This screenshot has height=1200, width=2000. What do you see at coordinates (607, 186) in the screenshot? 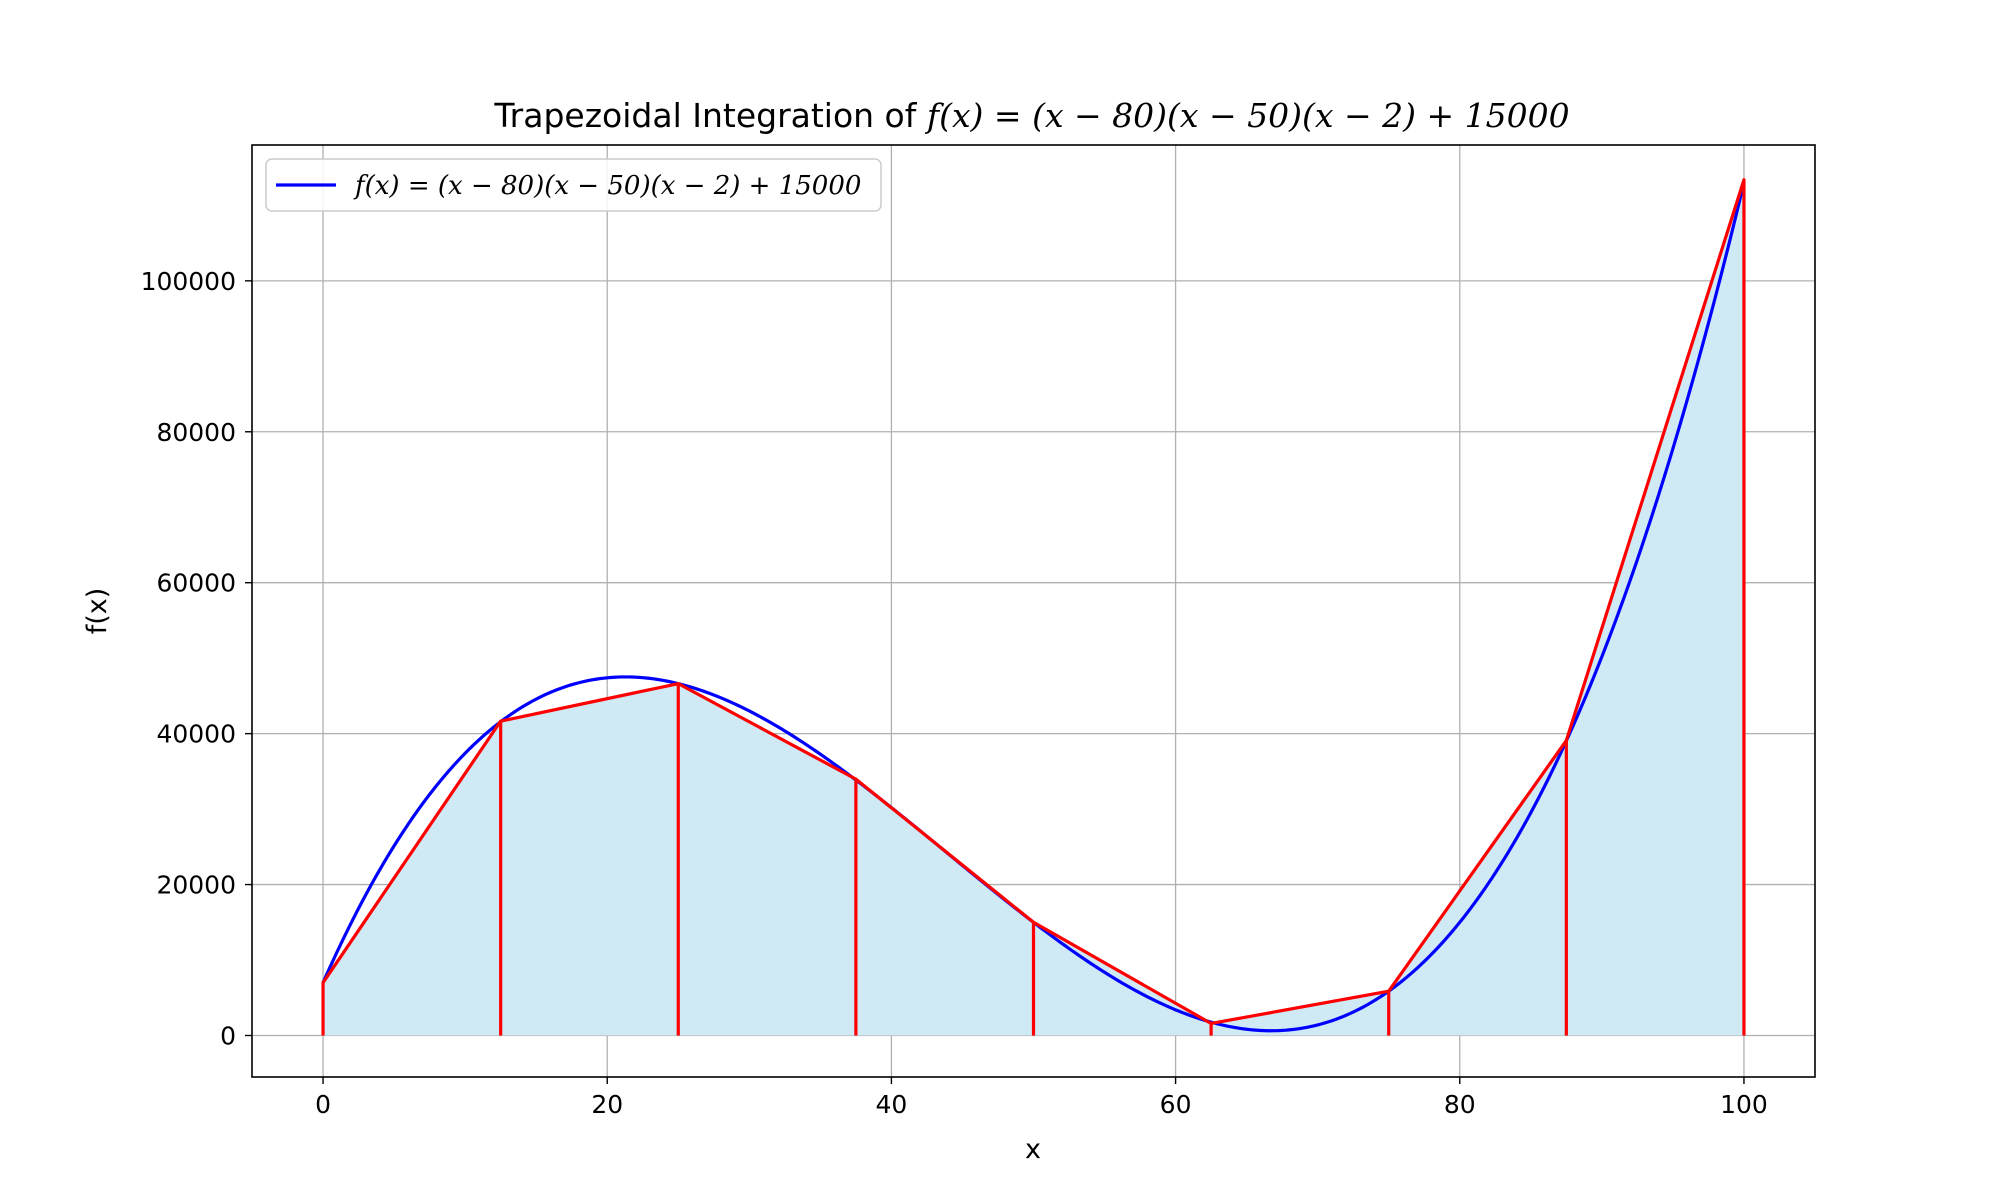
I see `legend-entry-function: f(x) = (x − 80)(x − 50)(x − 2) + 15000` at bounding box center [607, 186].